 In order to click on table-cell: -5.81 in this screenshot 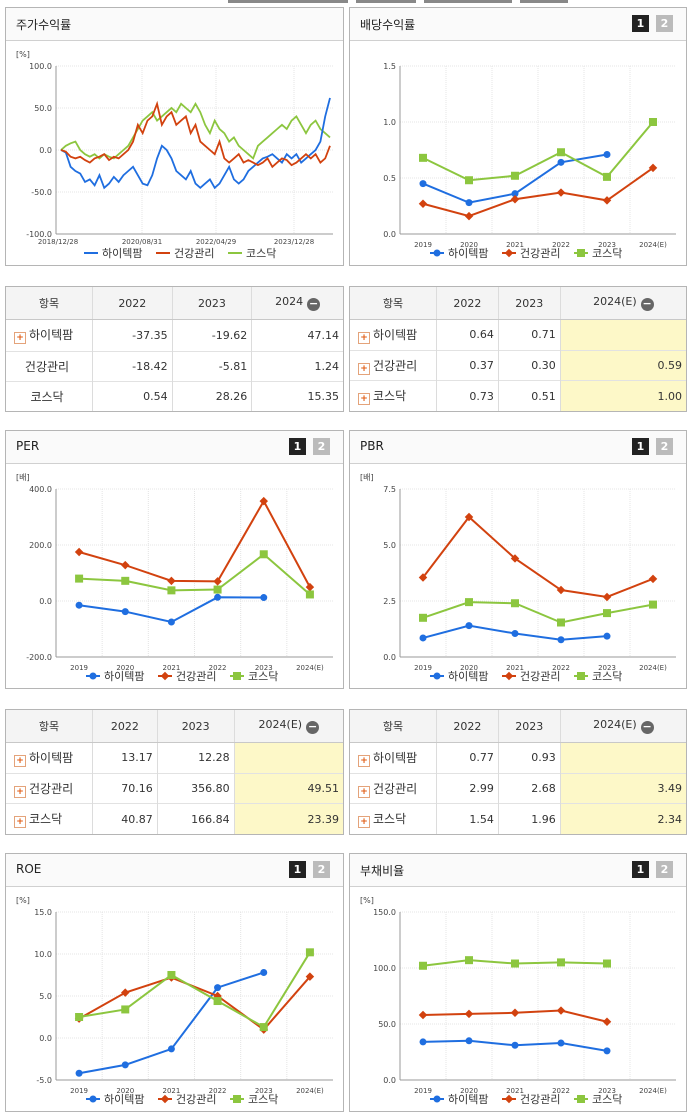, I will do `click(211, 366)`.